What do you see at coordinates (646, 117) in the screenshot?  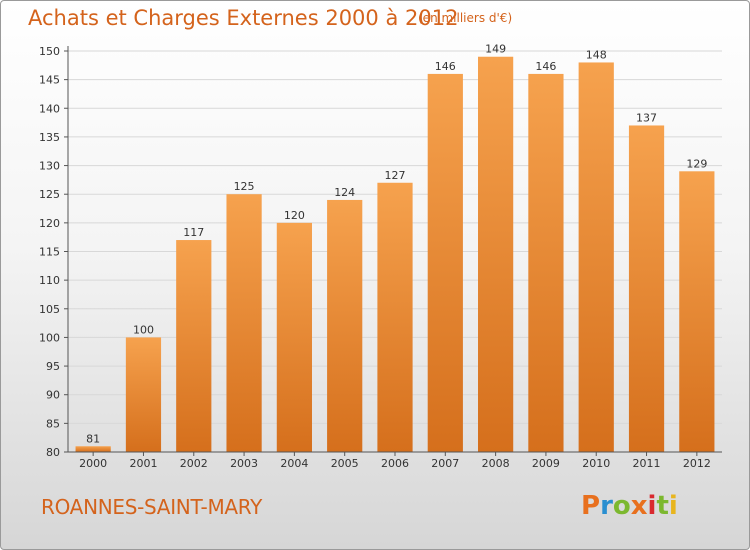 I see `data-label-2011: 137` at bounding box center [646, 117].